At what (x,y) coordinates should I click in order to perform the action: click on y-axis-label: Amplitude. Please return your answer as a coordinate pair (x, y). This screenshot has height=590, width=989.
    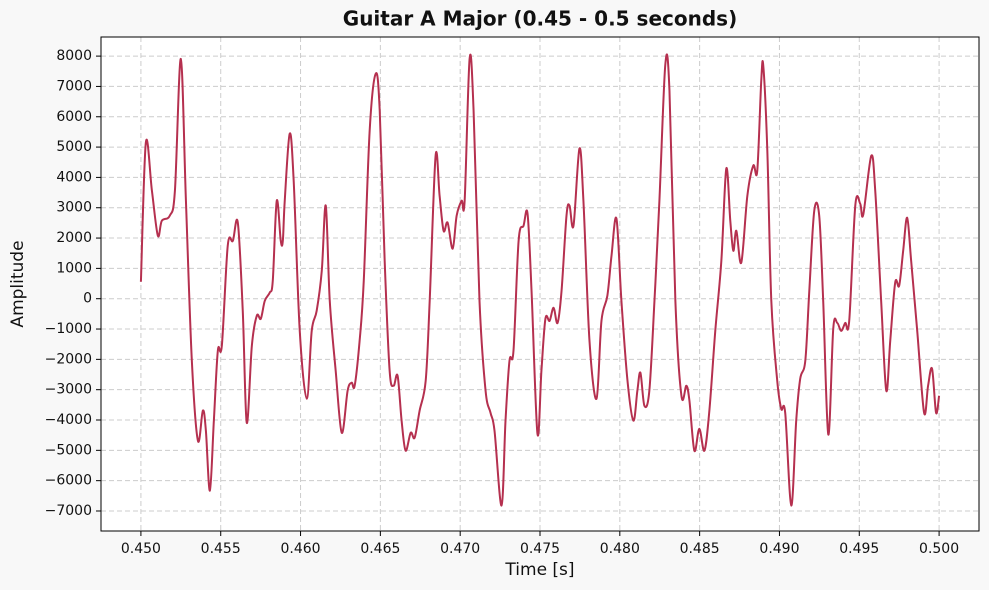
    Looking at the image, I should click on (18, 283).